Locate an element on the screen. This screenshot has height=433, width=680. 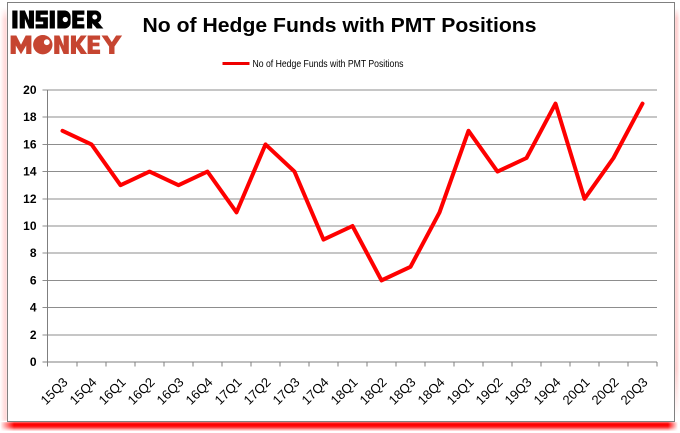
svg-text: 16Q2 is located at coordinates (141, 391).